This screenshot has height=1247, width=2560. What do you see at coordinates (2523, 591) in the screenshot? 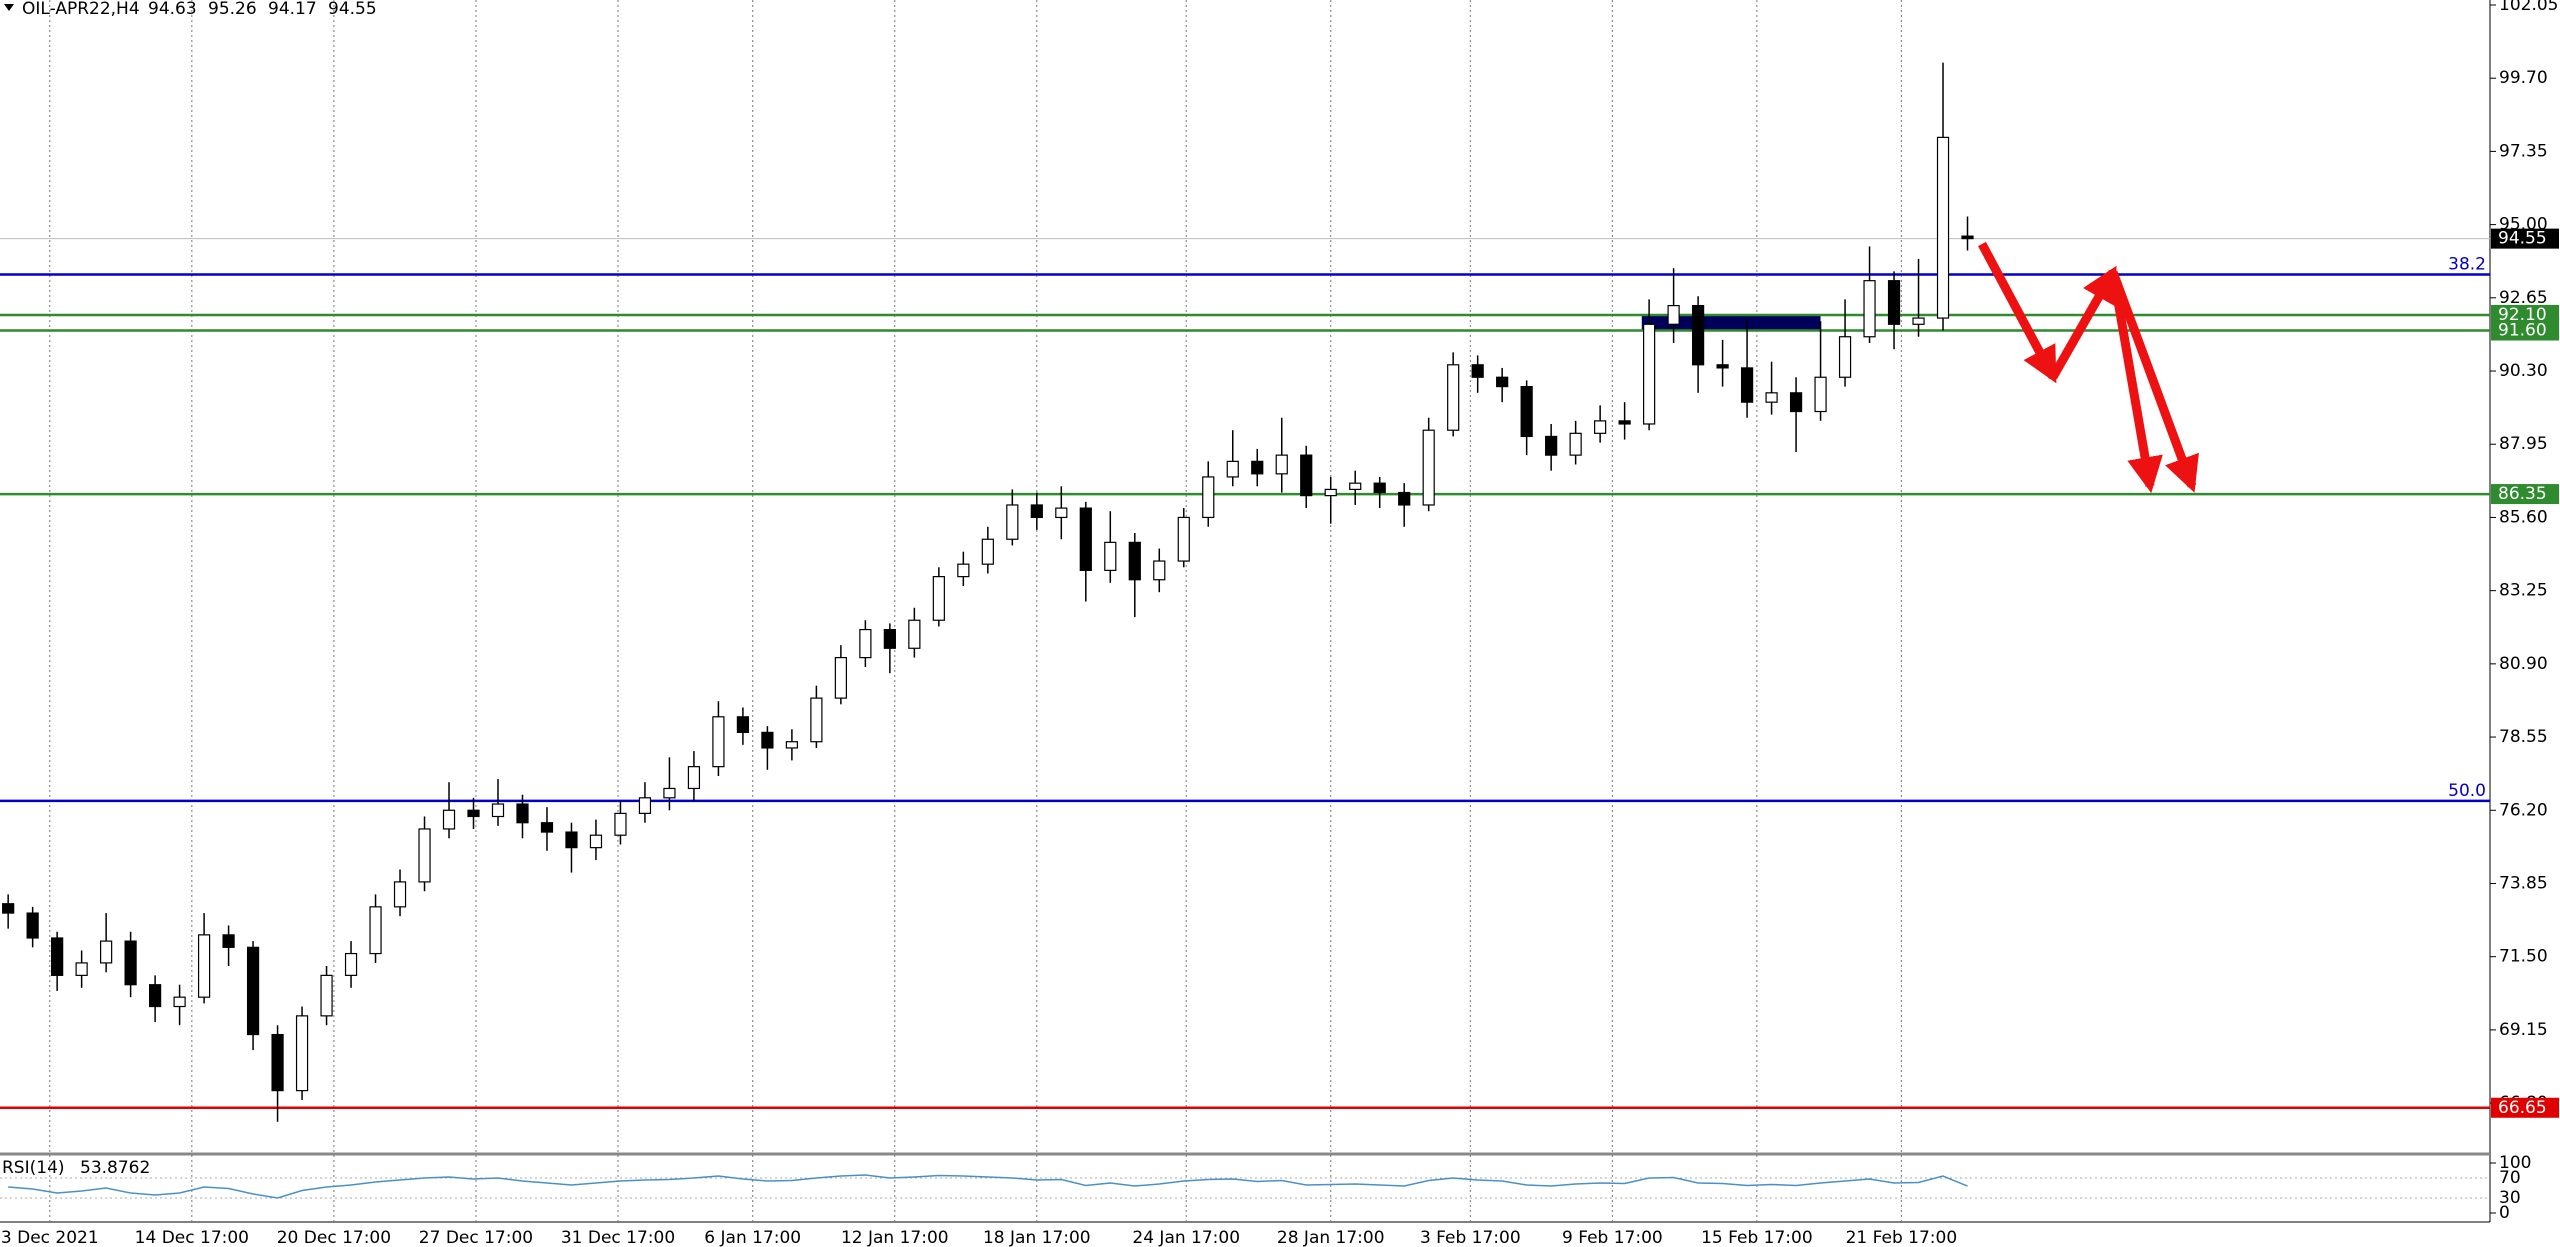
I see `y-tick-label: 83.25` at bounding box center [2523, 591].